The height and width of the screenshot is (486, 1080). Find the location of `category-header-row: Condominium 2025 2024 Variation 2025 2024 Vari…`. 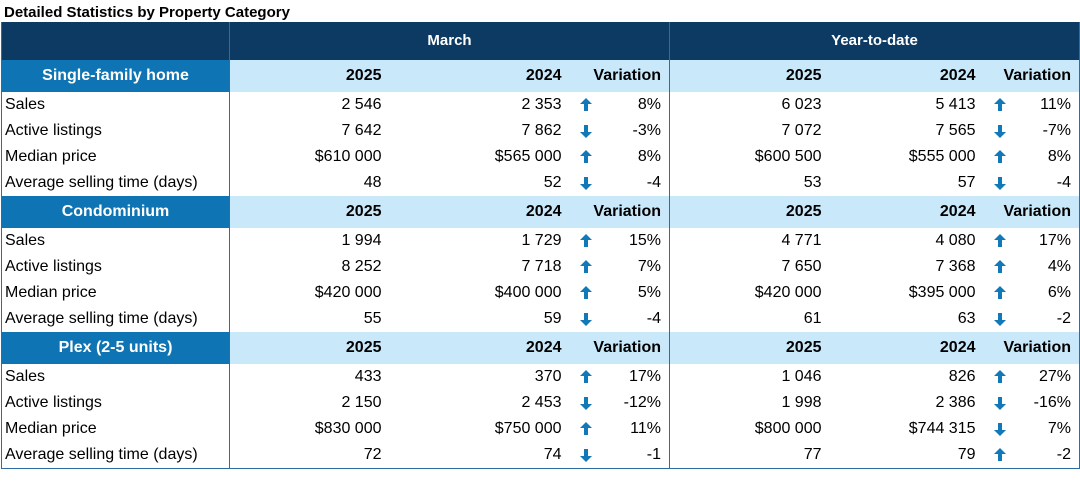

category-header-row: Condominium 2025 2024 Variation 2025 2024 Vari… is located at coordinates (540, 212).